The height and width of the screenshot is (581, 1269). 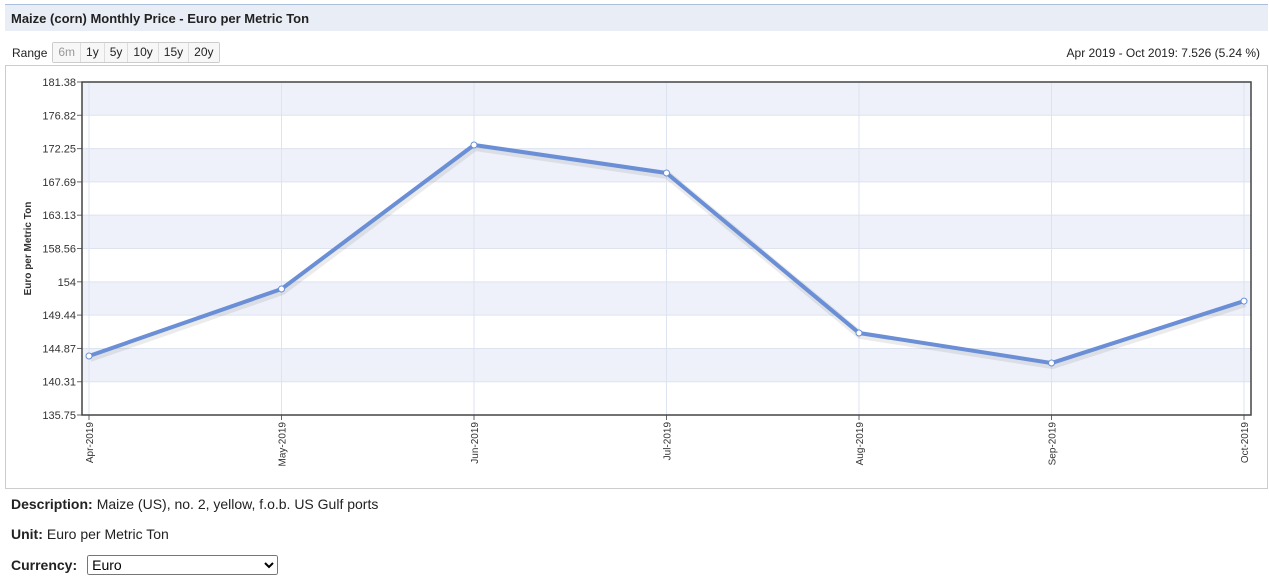 What do you see at coordinates (283, 444) in the screenshot?
I see `x-tick-label: May-2019` at bounding box center [283, 444].